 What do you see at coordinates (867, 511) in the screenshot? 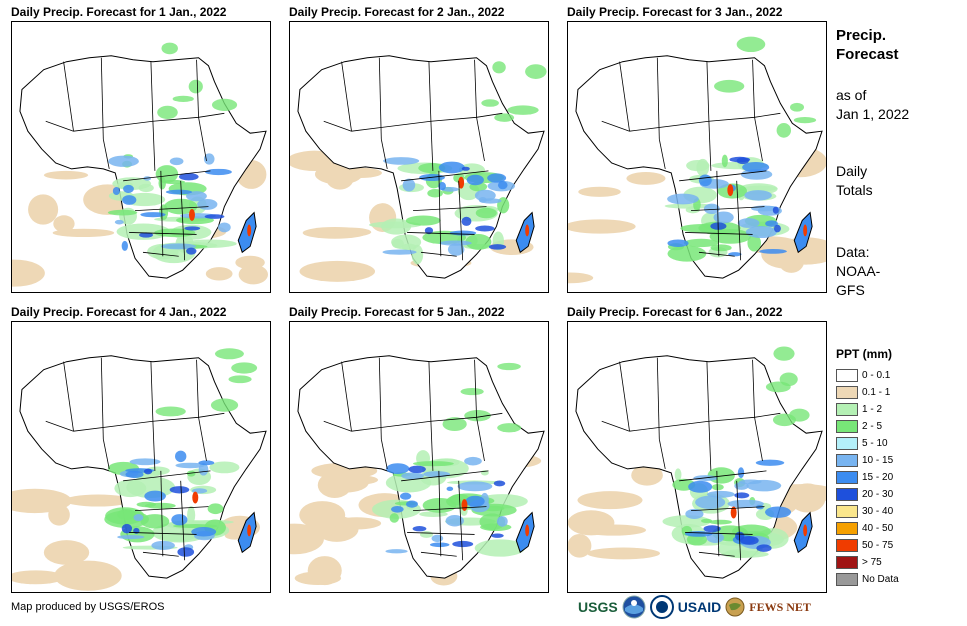
I see `legend-item: 30 - 40` at bounding box center [867, 511].